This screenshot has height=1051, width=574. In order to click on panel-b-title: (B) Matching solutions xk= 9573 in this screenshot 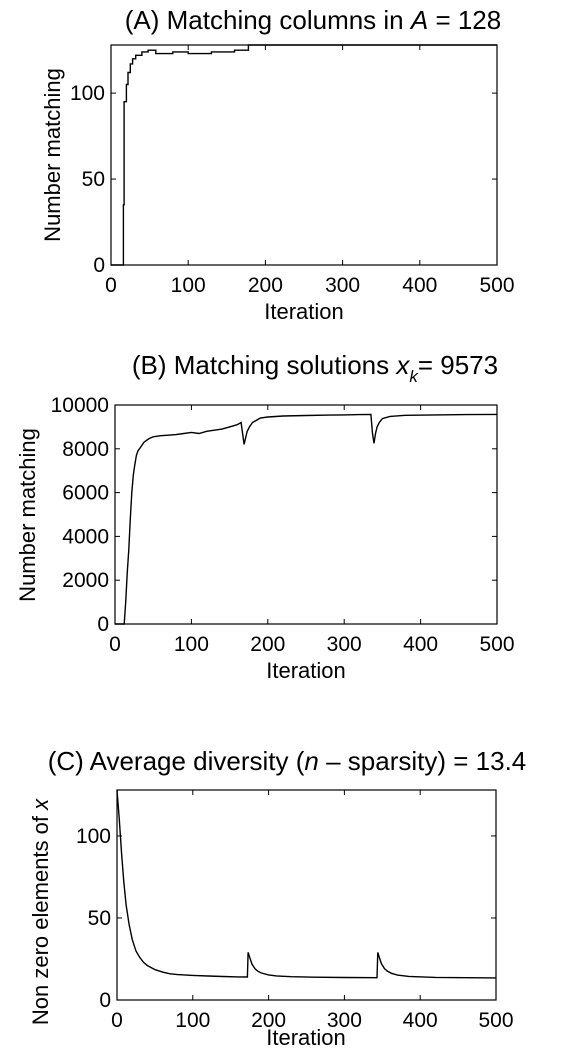, I will do `click(315, 368)`.